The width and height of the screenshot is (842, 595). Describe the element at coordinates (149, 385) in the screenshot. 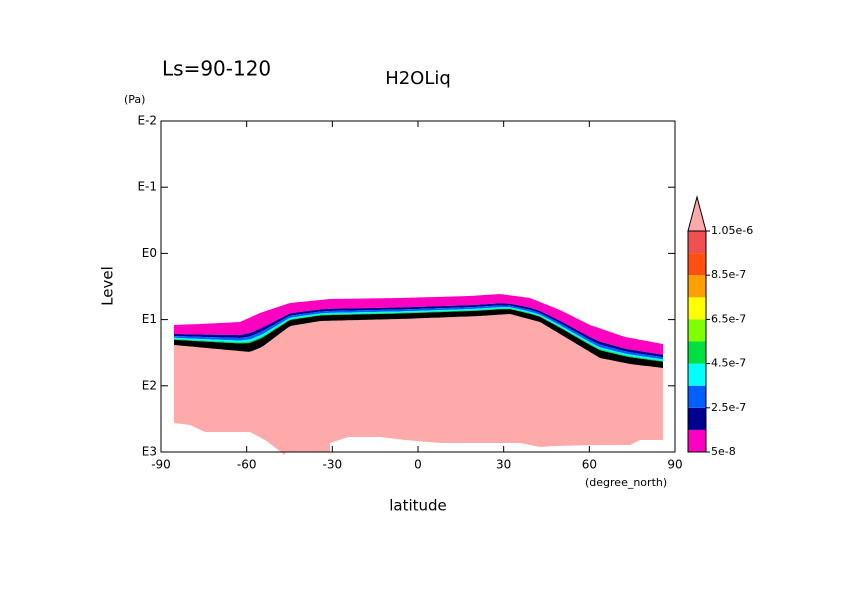

I see `y-tick-label: E2` at that location.